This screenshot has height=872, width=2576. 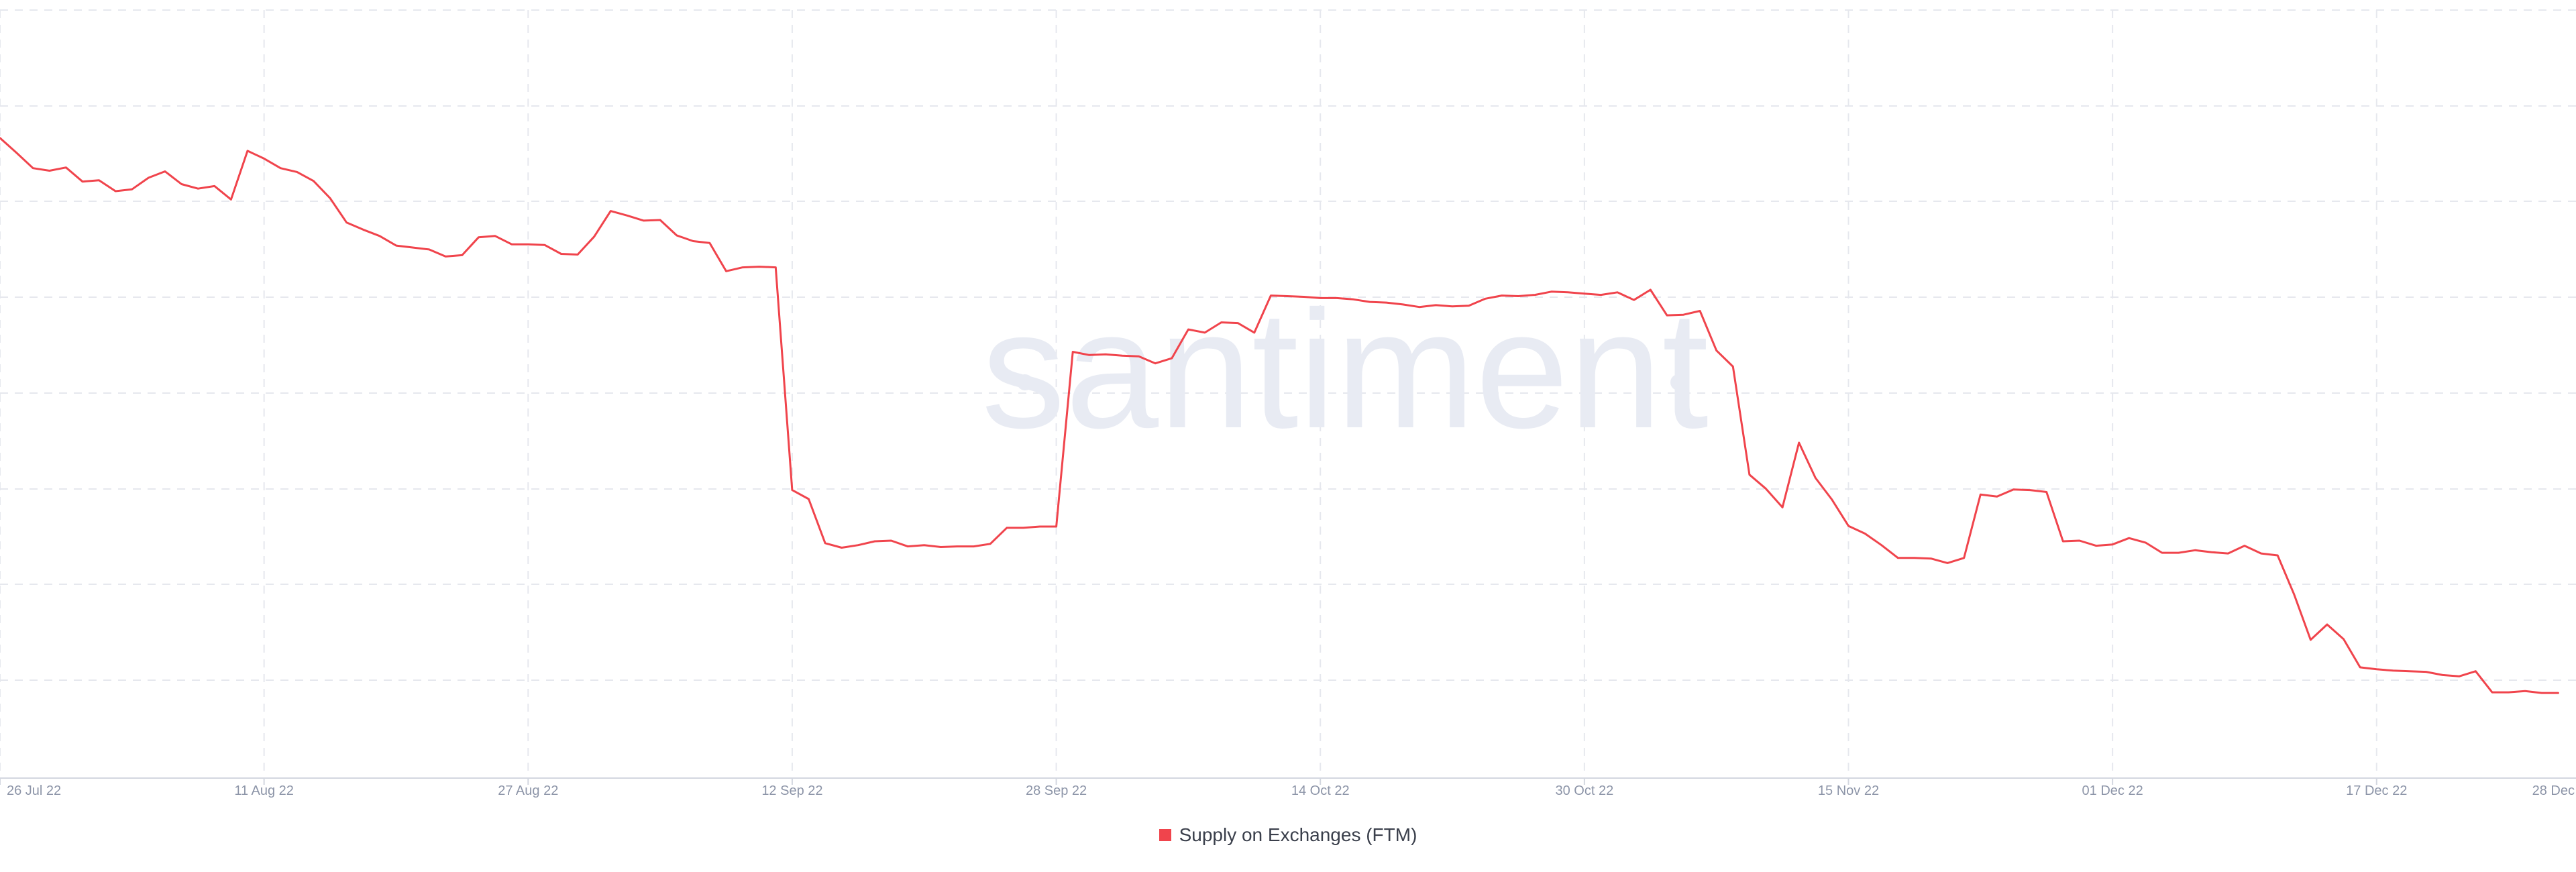 What do you see at coordinates (1678, 382) in the screenshot?
I see `watermark-dot-right` at bounding box center [1678, 382].